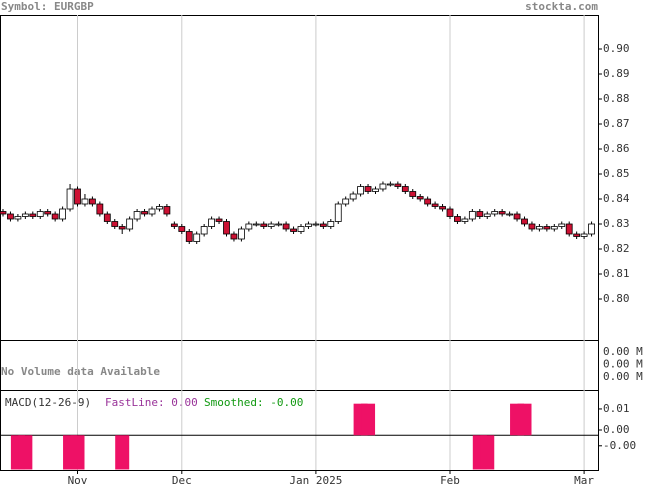 The height and width of the screenshot is (486, 655). What do you see at coordinates (616, 223) in the screenshot?
I see `y-tick-label: 0.83` at bounding box center [616, 223].